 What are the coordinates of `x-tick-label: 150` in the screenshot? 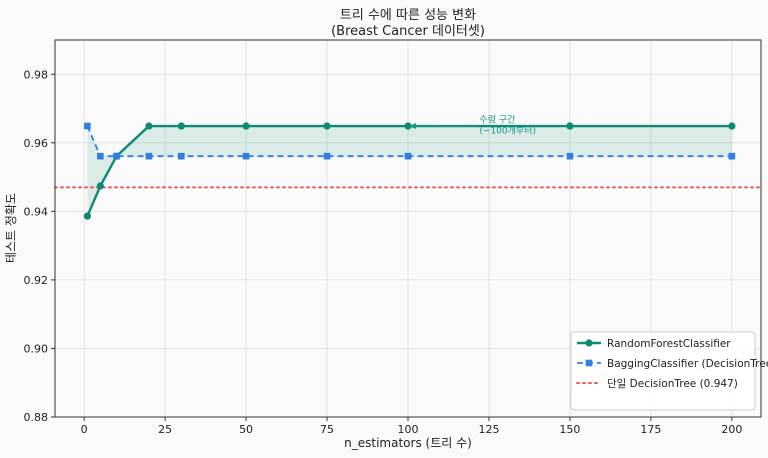 It's located at (569, 429).